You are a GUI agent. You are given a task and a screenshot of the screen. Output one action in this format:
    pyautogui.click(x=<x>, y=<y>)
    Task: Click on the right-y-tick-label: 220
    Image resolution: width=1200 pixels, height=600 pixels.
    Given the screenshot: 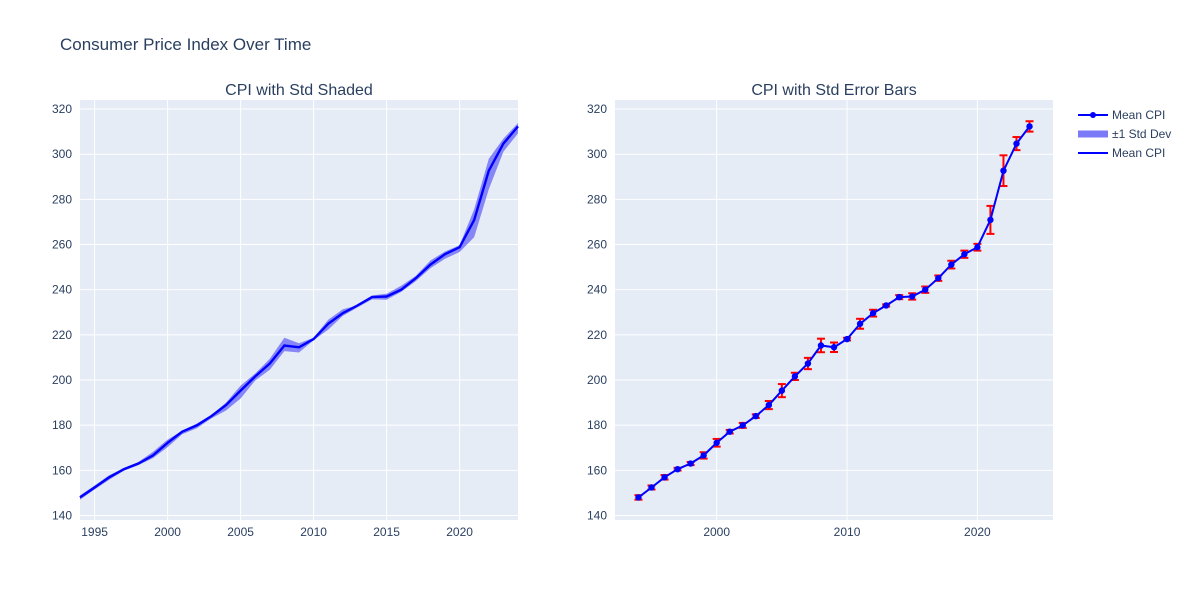 What is the action you would take?
    pyautogui.click(x=597, y=335)
    